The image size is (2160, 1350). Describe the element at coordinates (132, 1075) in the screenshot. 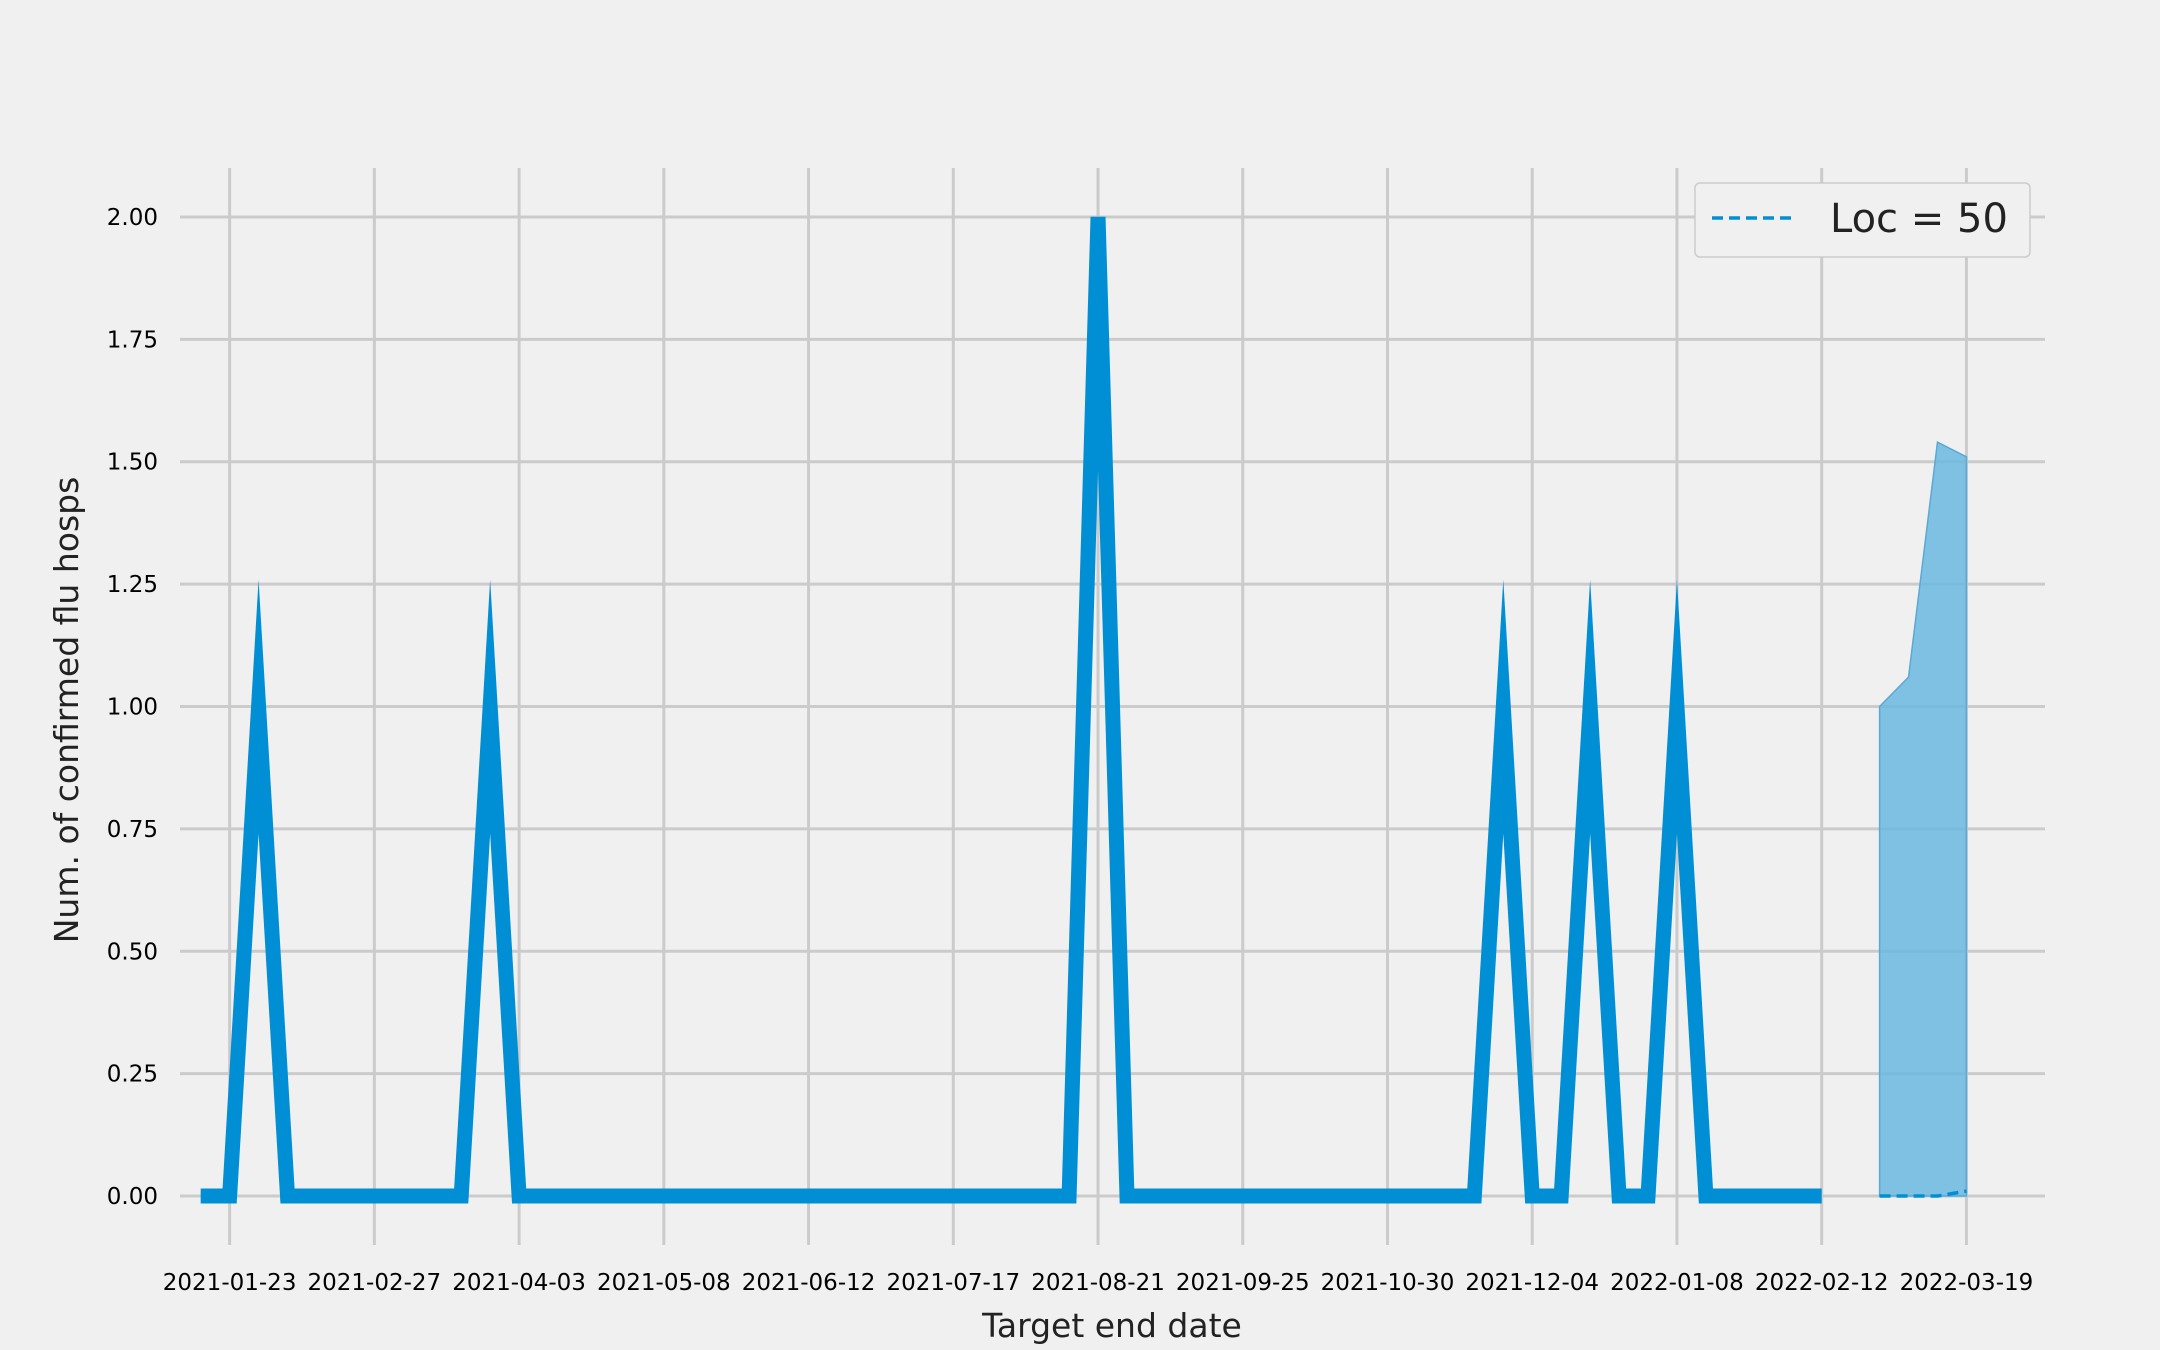

I see `y-tick-label: 0.25` at that location.